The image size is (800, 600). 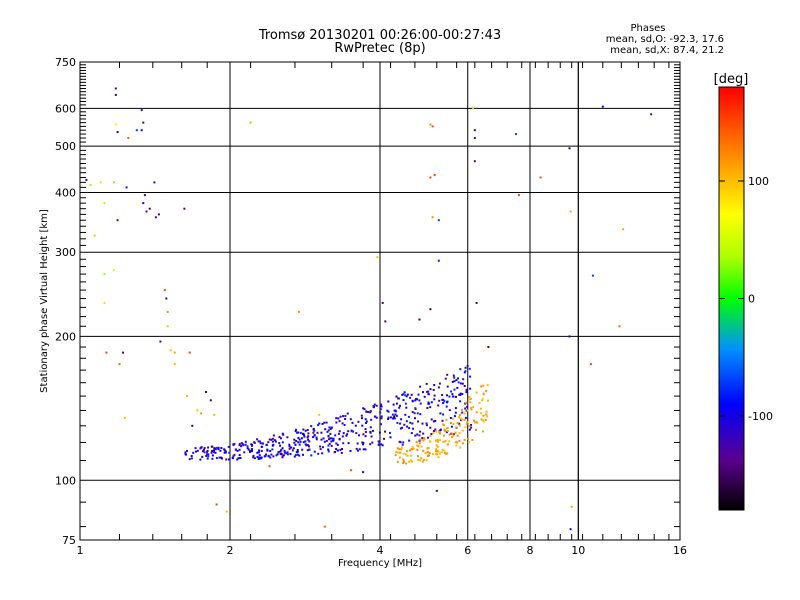 I want to click on chart-subtitle: RwPretec (8p), so click(x=379, y=48).